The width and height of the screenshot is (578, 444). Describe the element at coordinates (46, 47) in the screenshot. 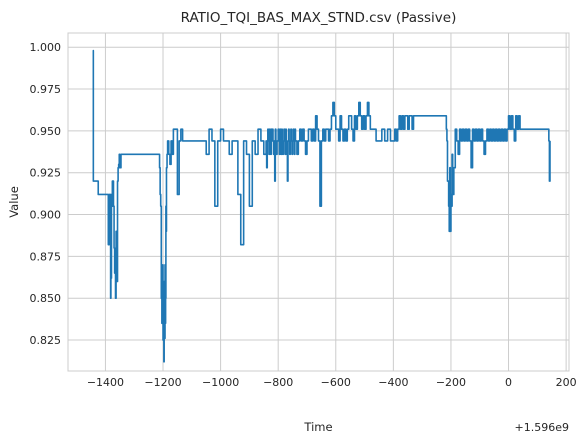

I see `y-tick-label: 1.000` at that location.